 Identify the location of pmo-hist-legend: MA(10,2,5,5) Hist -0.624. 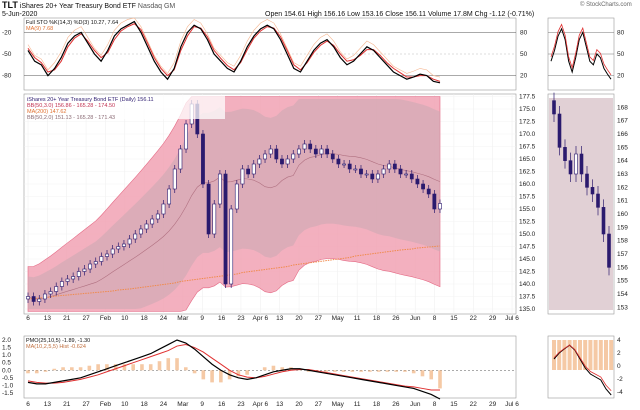
(56, 347).